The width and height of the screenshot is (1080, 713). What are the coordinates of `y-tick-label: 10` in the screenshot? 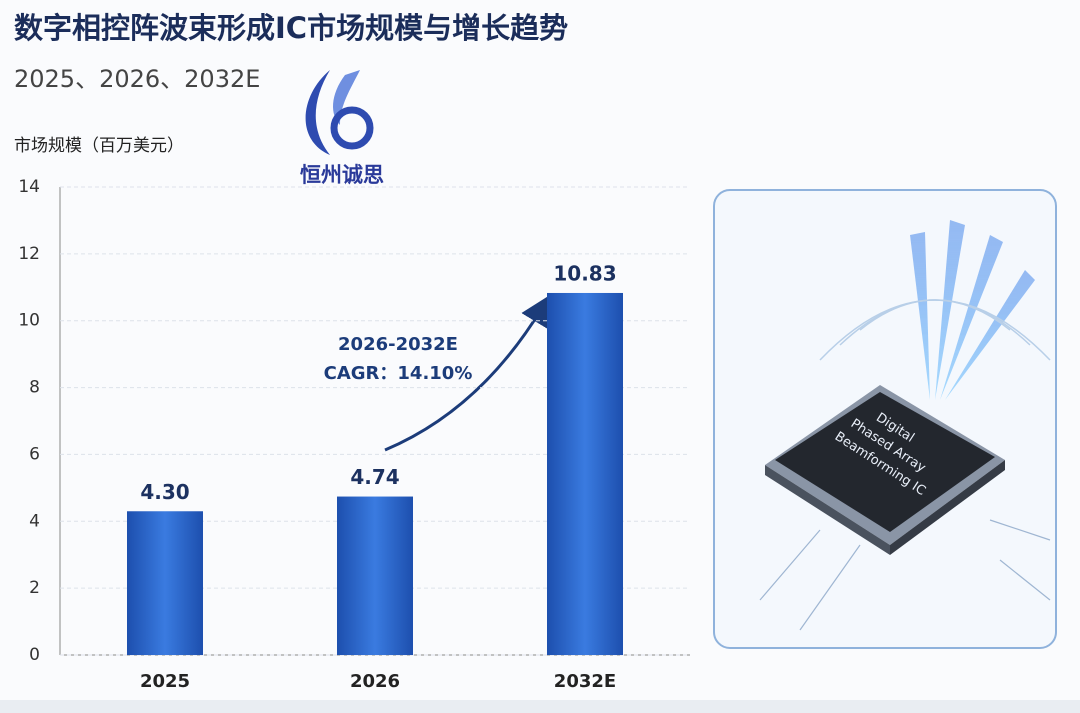 It's located at (29, 321).